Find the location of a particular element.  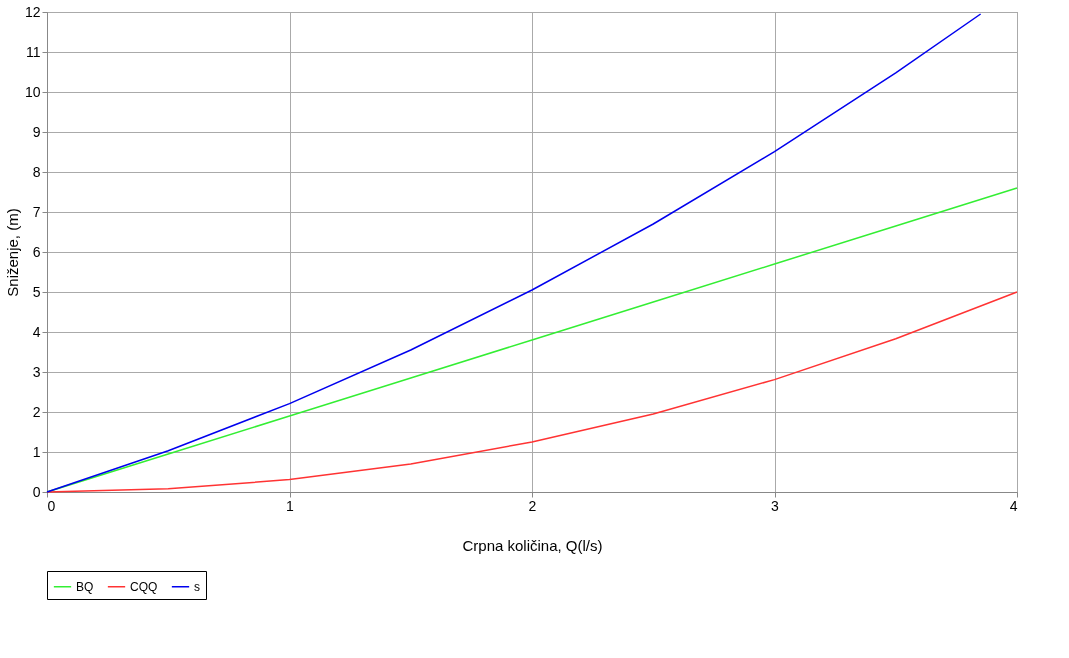

y-tick-label: 6 is located at coordinates (36, 251).